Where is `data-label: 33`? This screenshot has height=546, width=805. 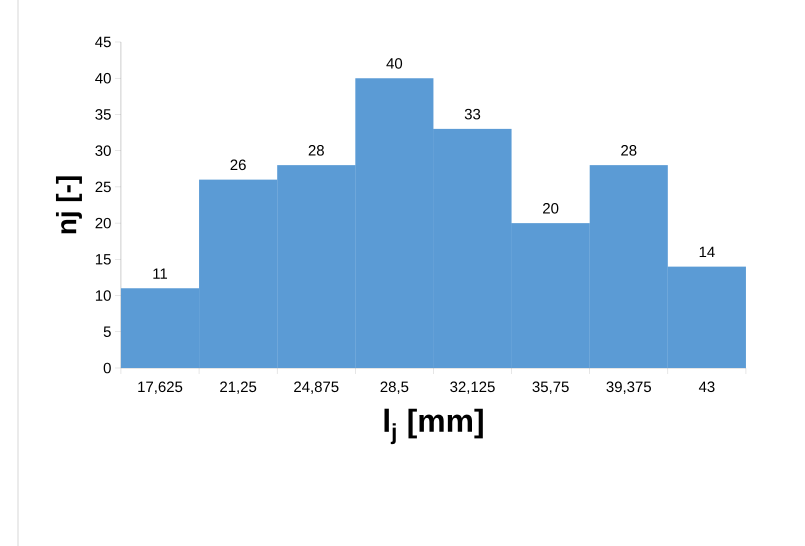 data-label: 33 is located at coordinates (472, 114).